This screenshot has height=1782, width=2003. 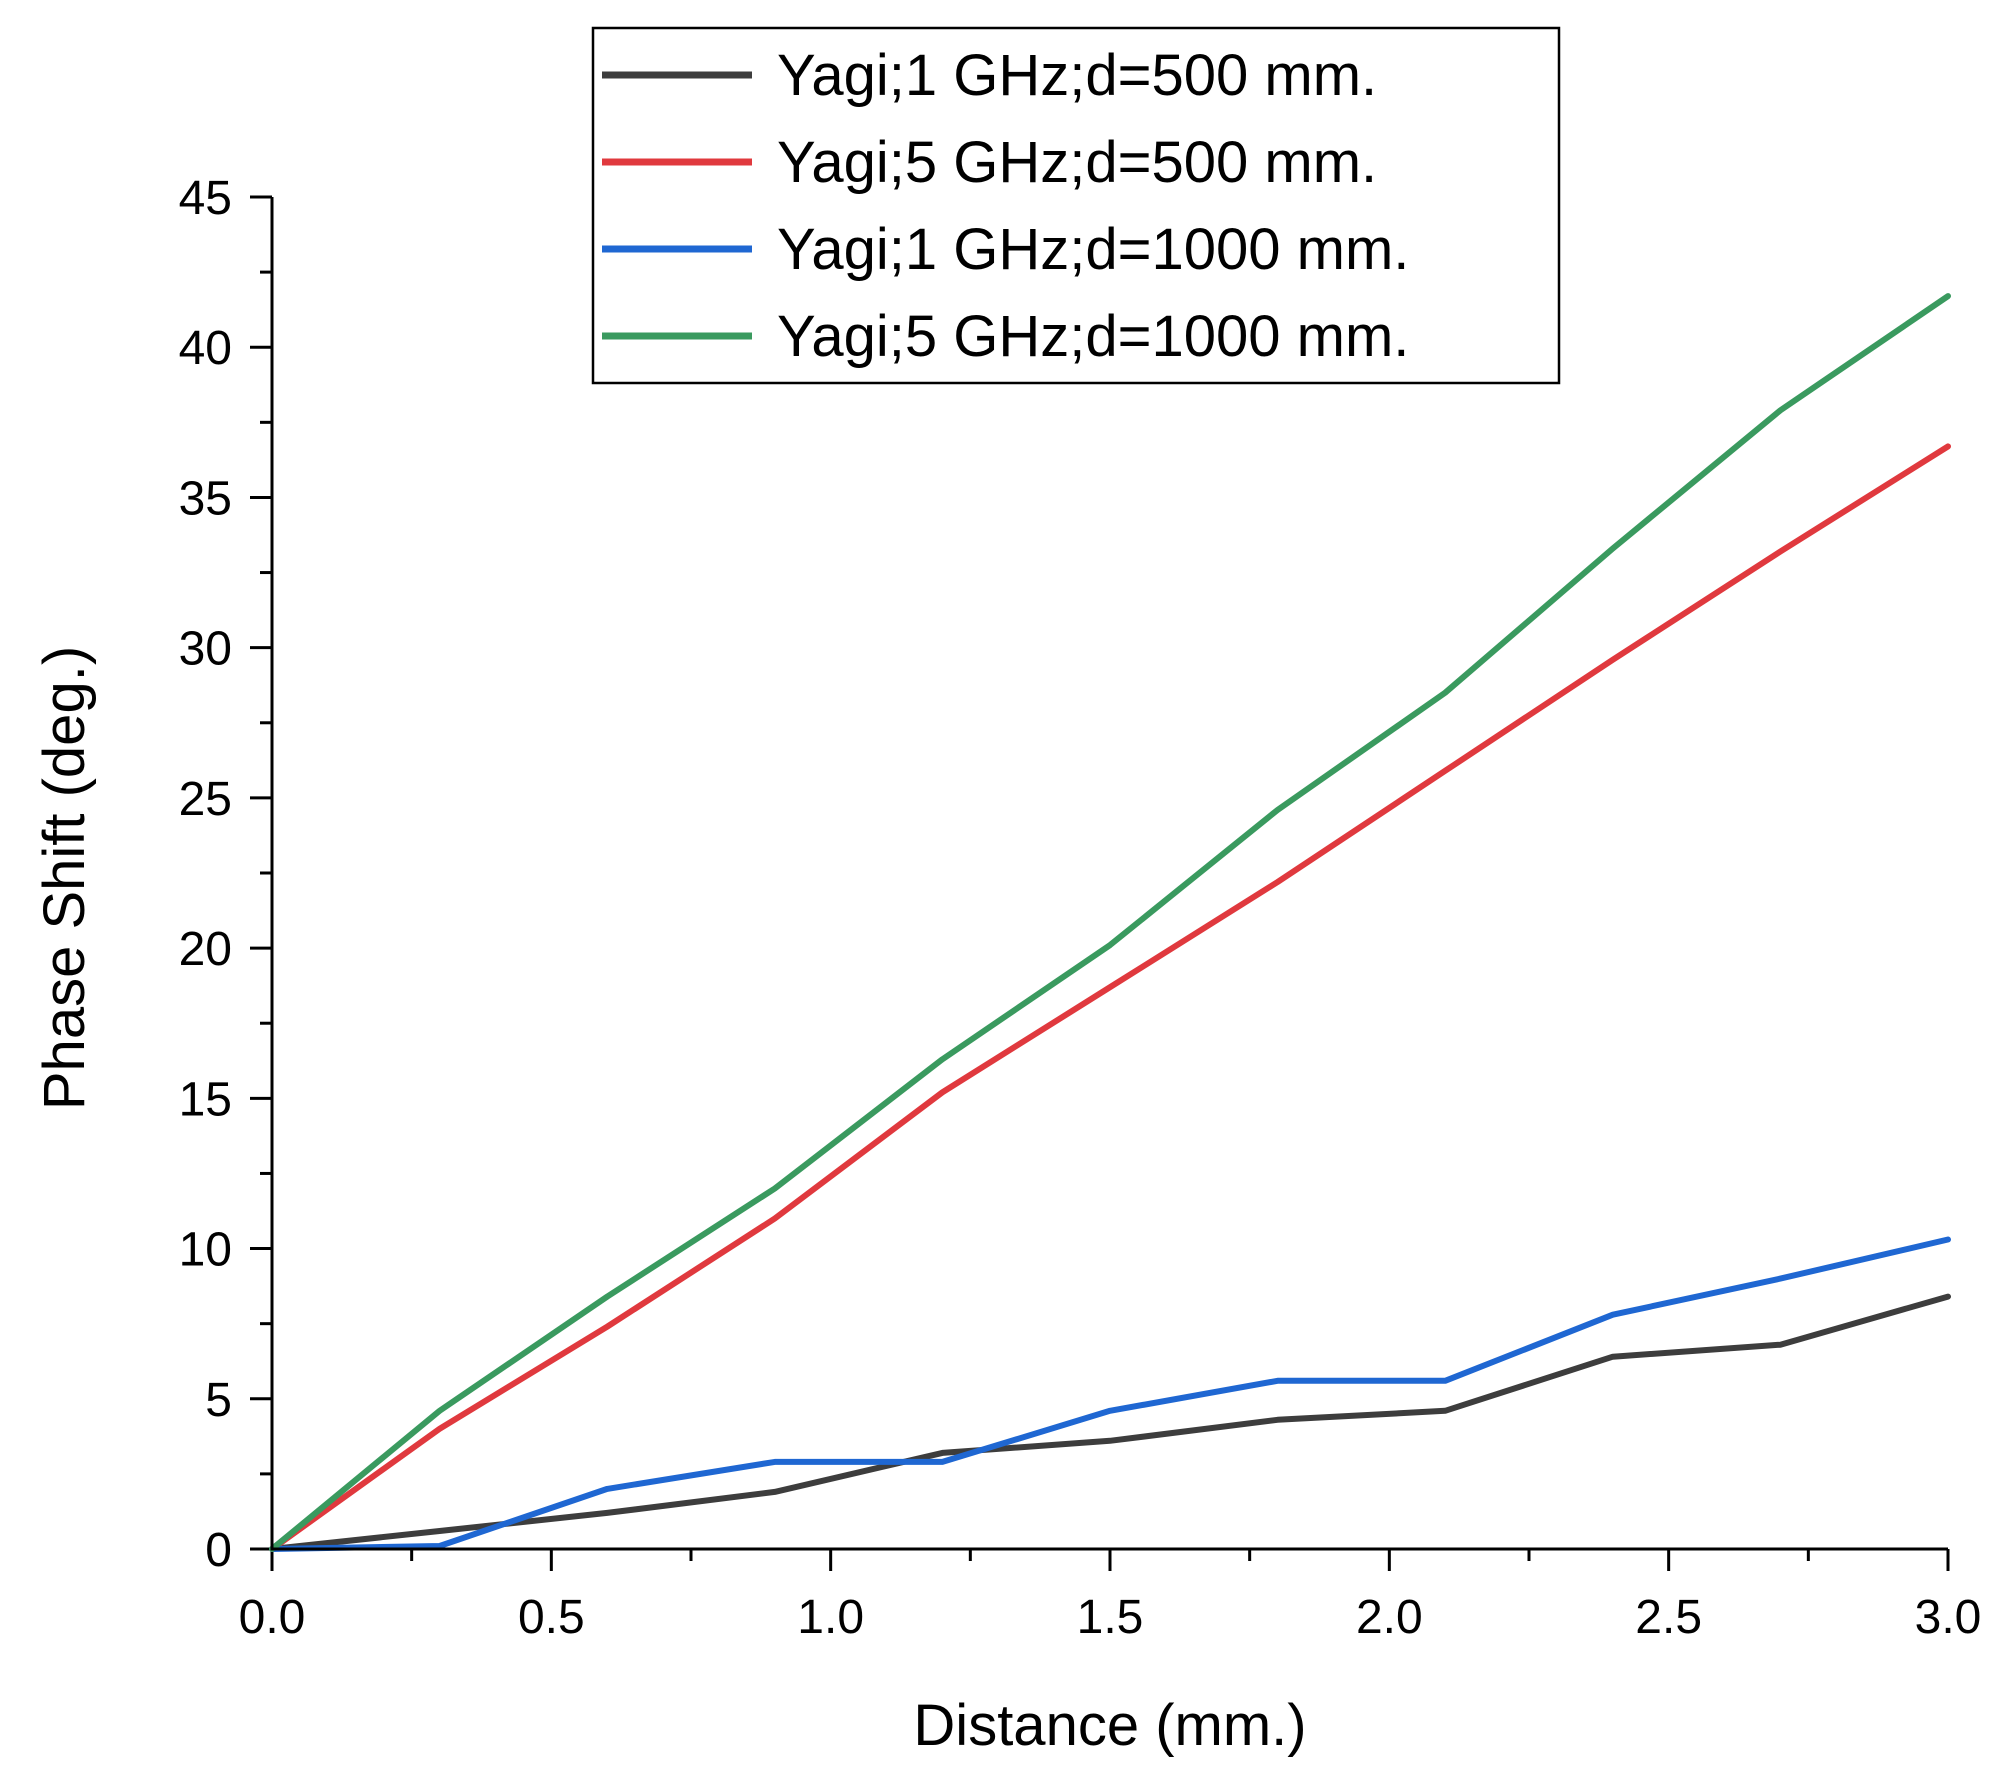 I want to click on y-tick-label: 35, so click(x=205, y=498).